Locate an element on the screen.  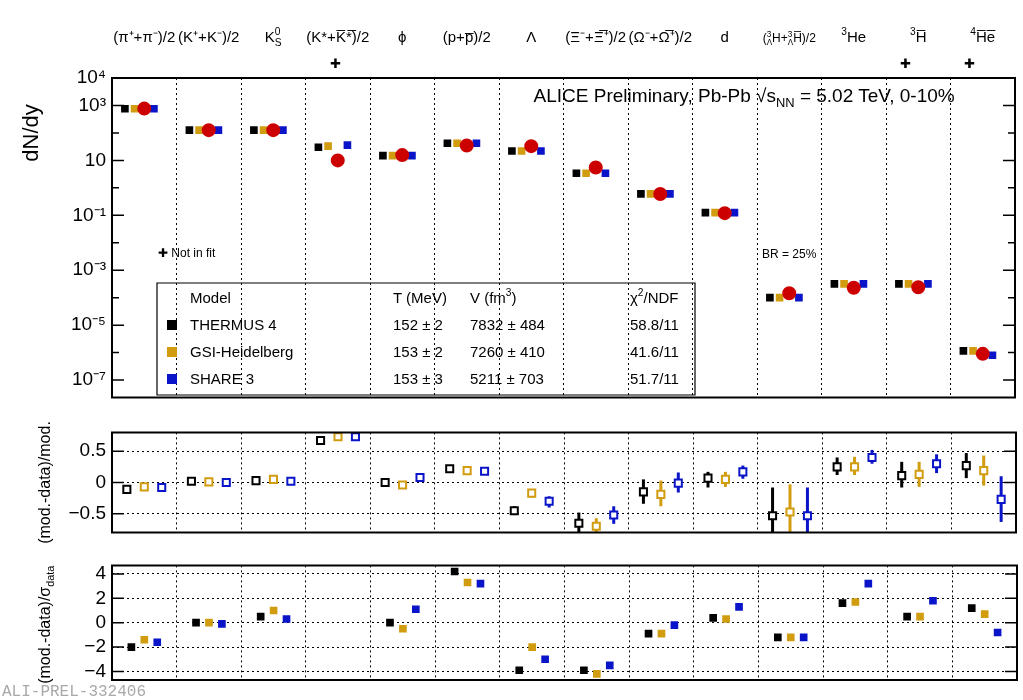
x-tick-label: (Ω⁻+Ω̅⁺)/2 is located at coordinates (660, 36).